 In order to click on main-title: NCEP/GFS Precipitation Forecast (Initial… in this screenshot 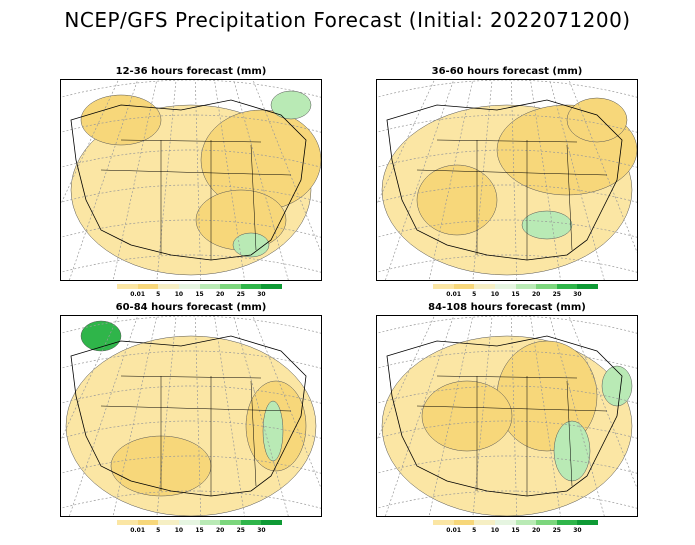, I will do `click(347, 20)`.